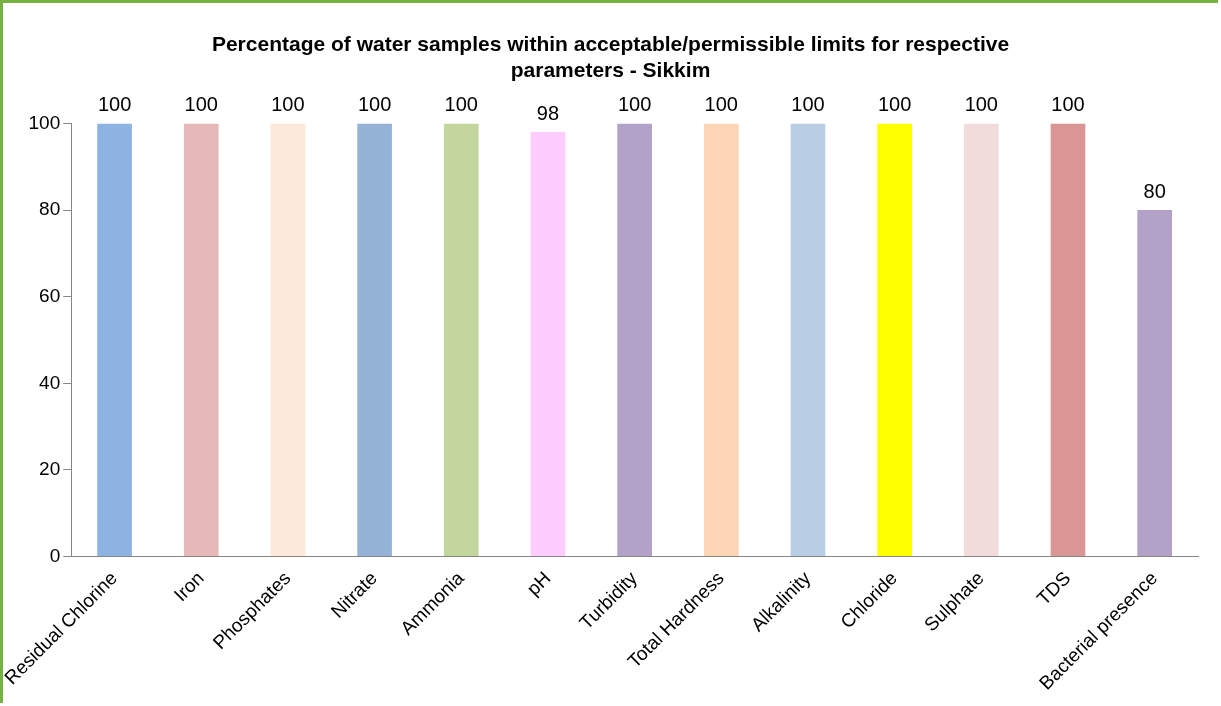 This screenshot has height=706, width=1221. I want to click on data-label: 80, so click(1154, 190).